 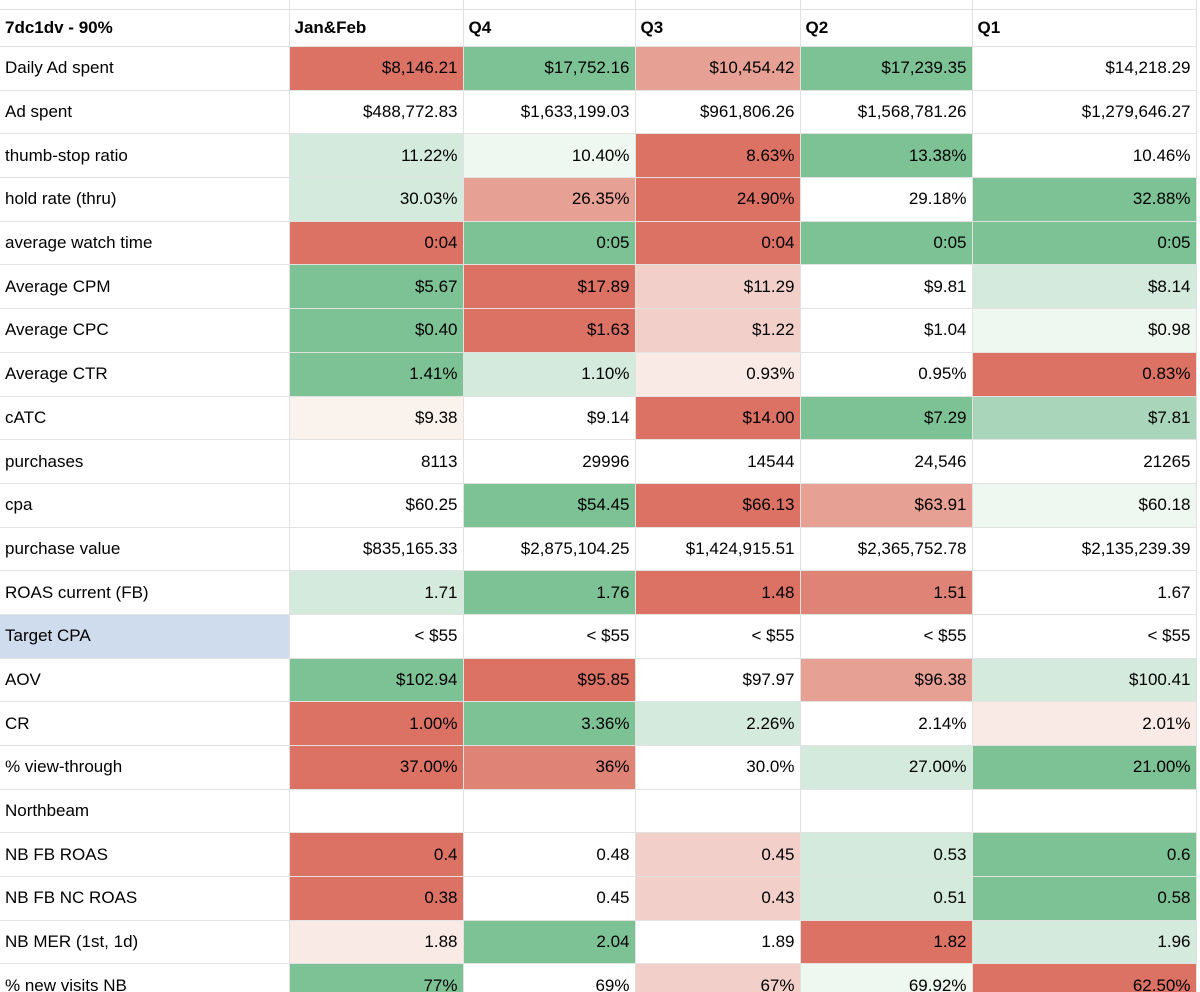 I want to click on row-label: ROAS current (FB), so click(x=145, y=592).